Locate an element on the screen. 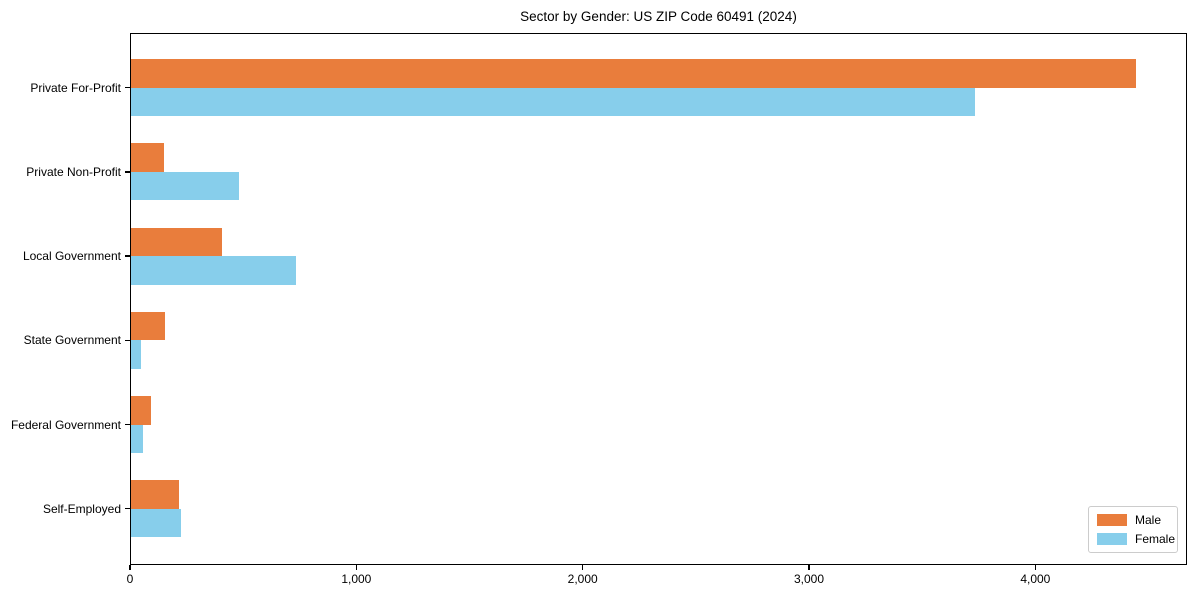 The image size is (1200, 600). legend-entry-female: Female is located at coordinates (1136, 539).